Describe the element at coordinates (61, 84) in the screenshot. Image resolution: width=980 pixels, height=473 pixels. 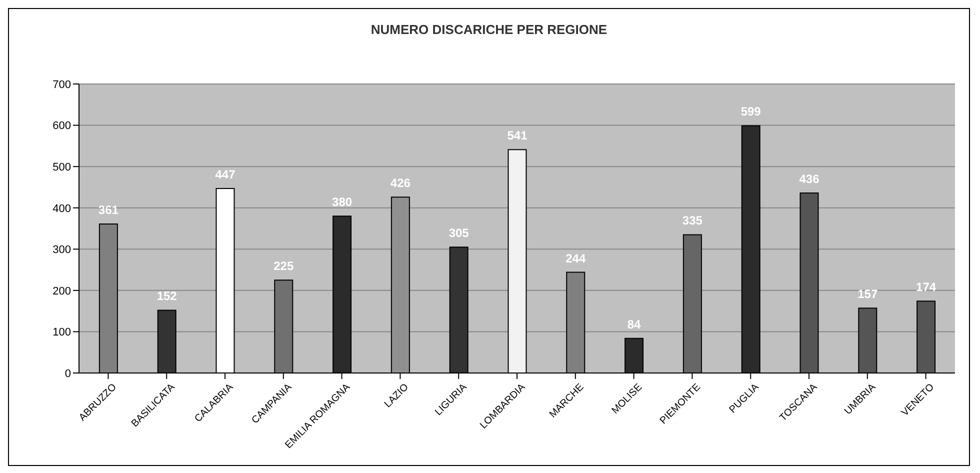
I see `y-tick-label: 700` at that location.